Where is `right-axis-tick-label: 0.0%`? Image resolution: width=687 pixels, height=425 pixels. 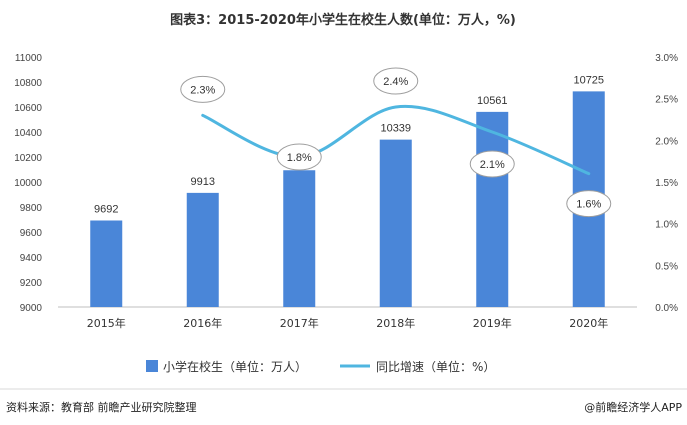
right-axis-tick-label: 0.0% is located at coordinates (666, 308).